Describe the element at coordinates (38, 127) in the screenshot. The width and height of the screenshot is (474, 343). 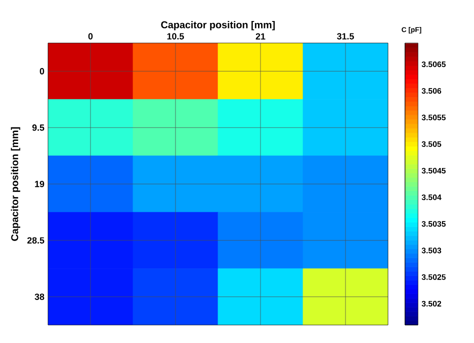
I see `y-tick-label: 9.5` at that location.